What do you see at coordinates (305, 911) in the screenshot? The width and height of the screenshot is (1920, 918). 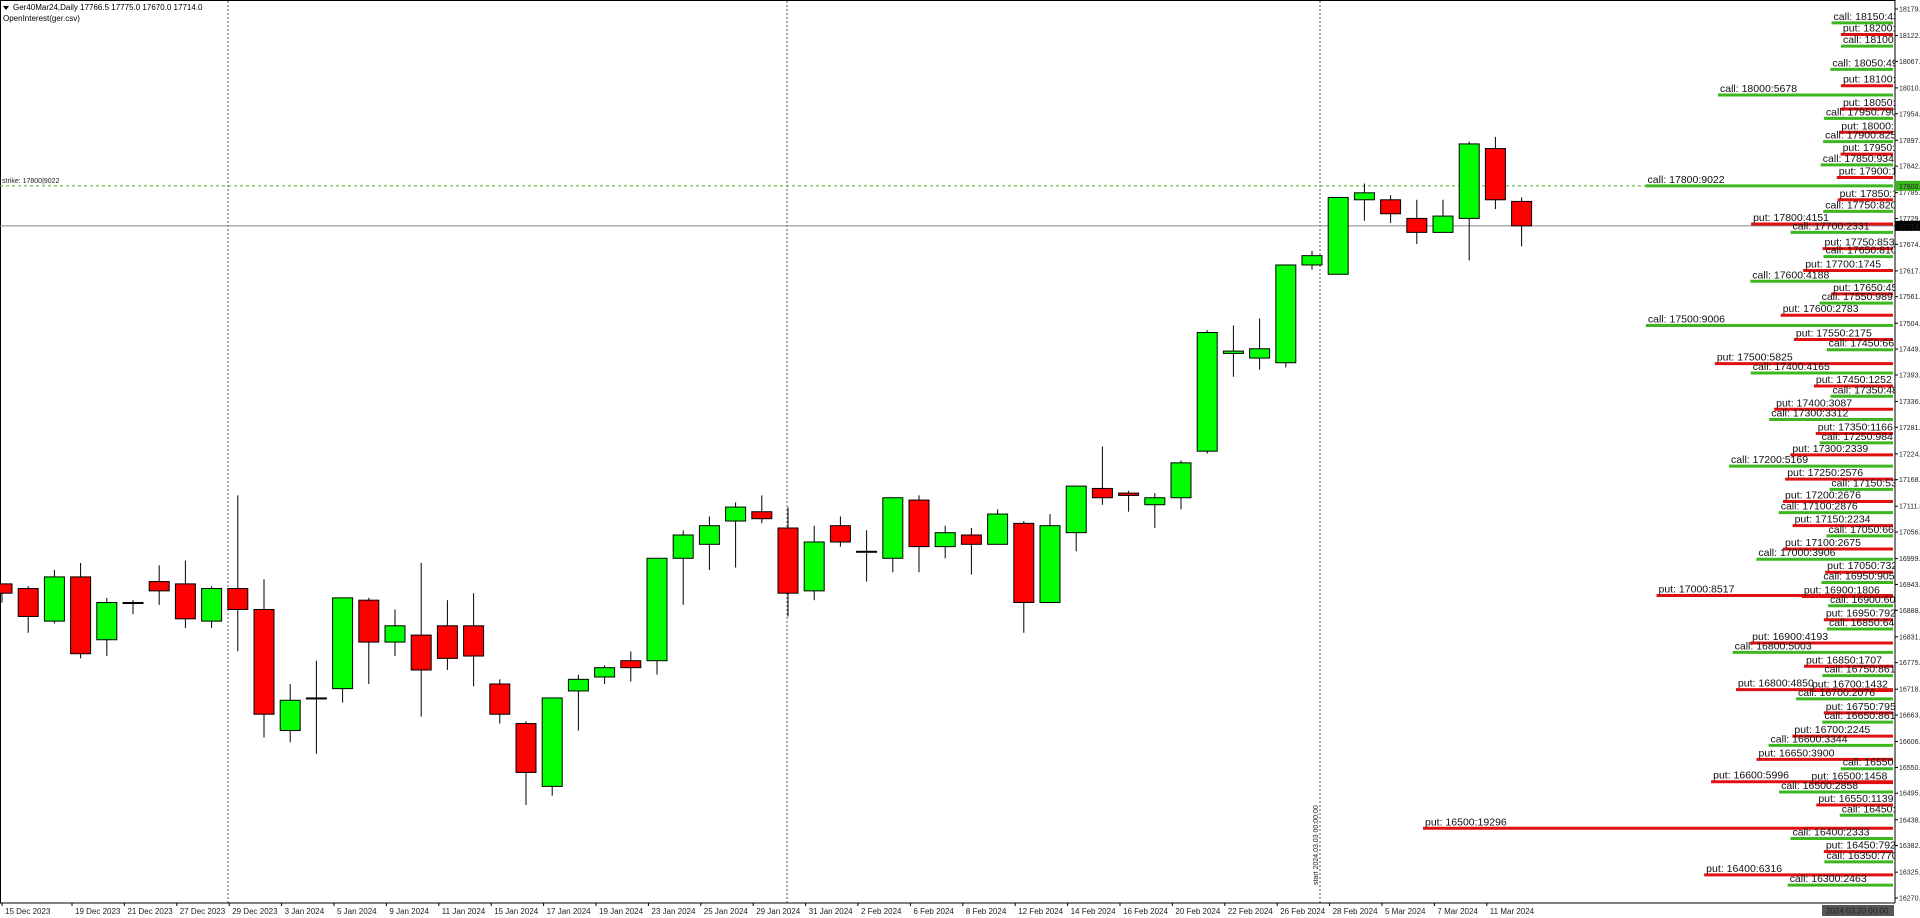 I see `time-tick-label: 3 Jan 2024` at bounding box center [305, 911].